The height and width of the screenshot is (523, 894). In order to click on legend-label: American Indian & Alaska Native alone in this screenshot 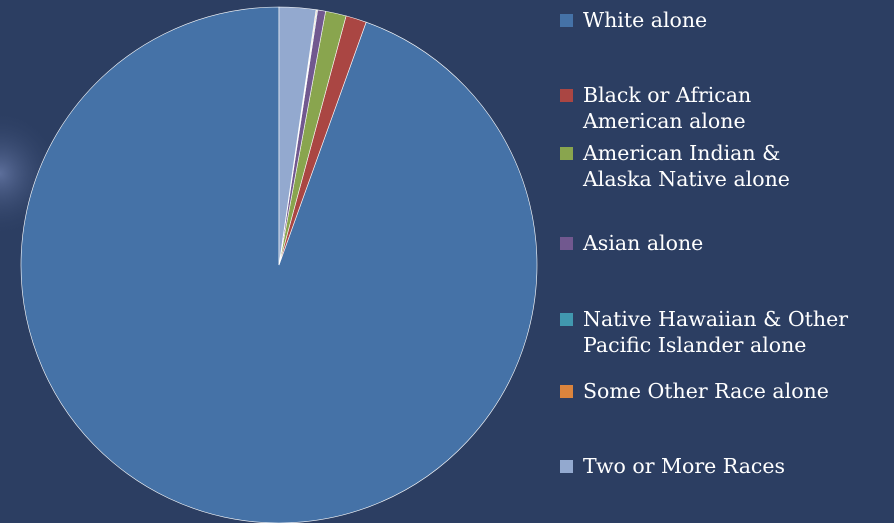, I will do `click(686, 166)`.